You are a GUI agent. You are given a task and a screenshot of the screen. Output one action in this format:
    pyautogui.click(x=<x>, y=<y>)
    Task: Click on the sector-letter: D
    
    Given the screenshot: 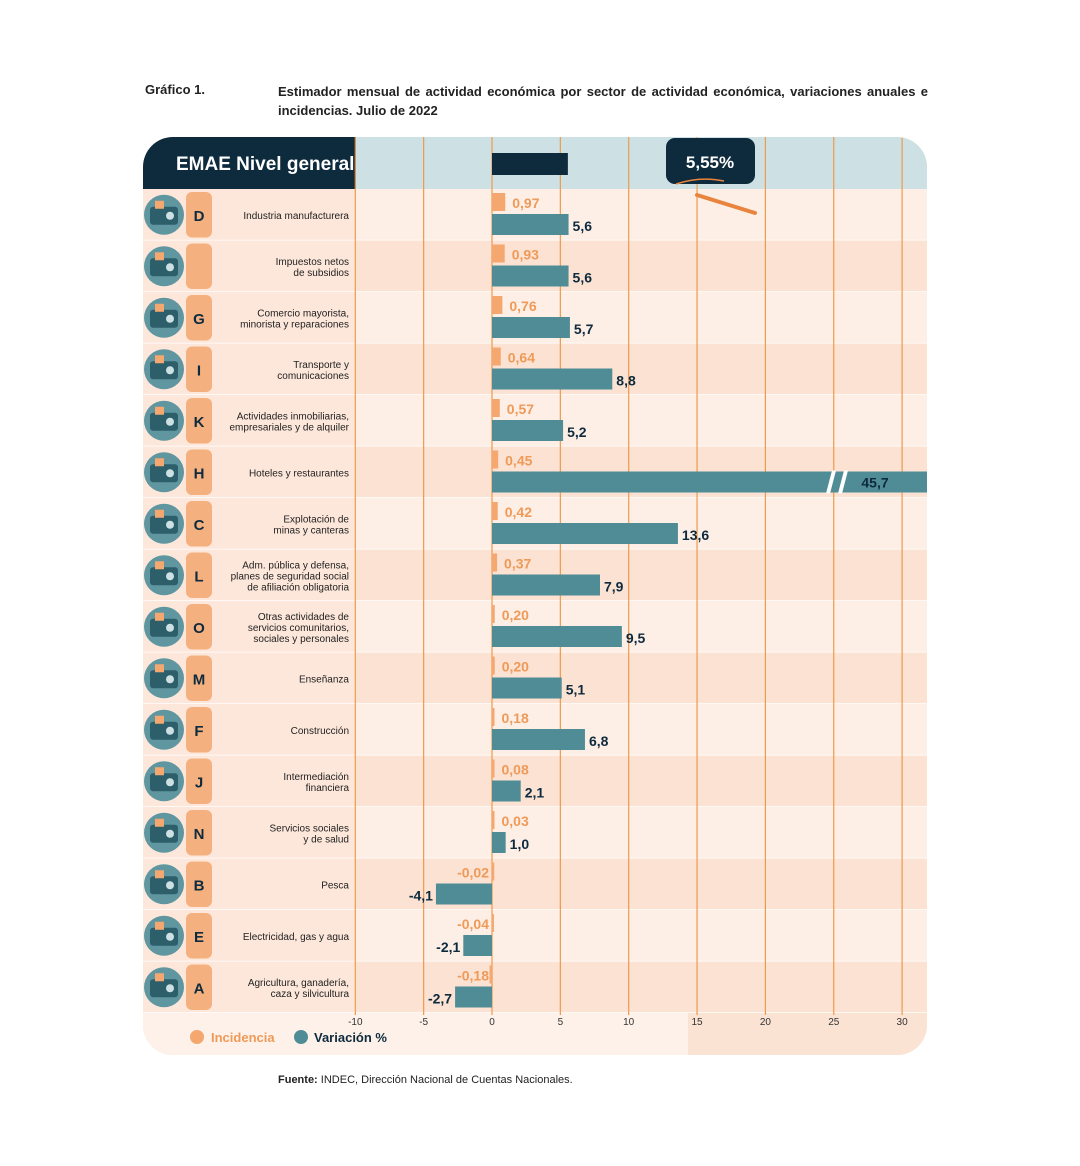 What is the action you would take?
    pyautogui.click(x=199, y=216)
    